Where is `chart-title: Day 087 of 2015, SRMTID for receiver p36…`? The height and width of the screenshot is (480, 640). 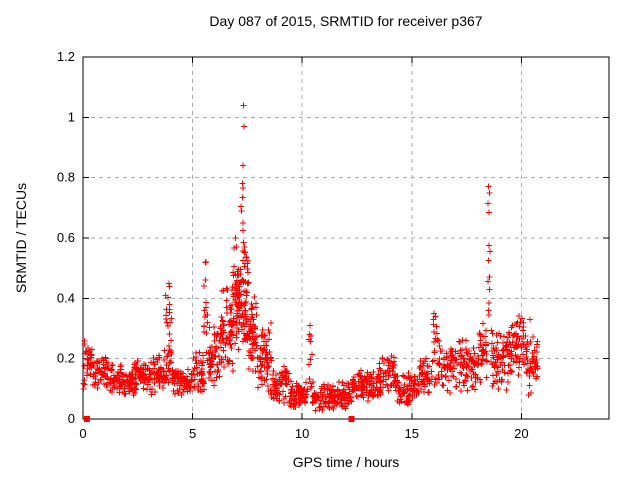
chart-title: Day 087 of 2015, SRMTID for receiver p36… is located at coordinates (346, 21).